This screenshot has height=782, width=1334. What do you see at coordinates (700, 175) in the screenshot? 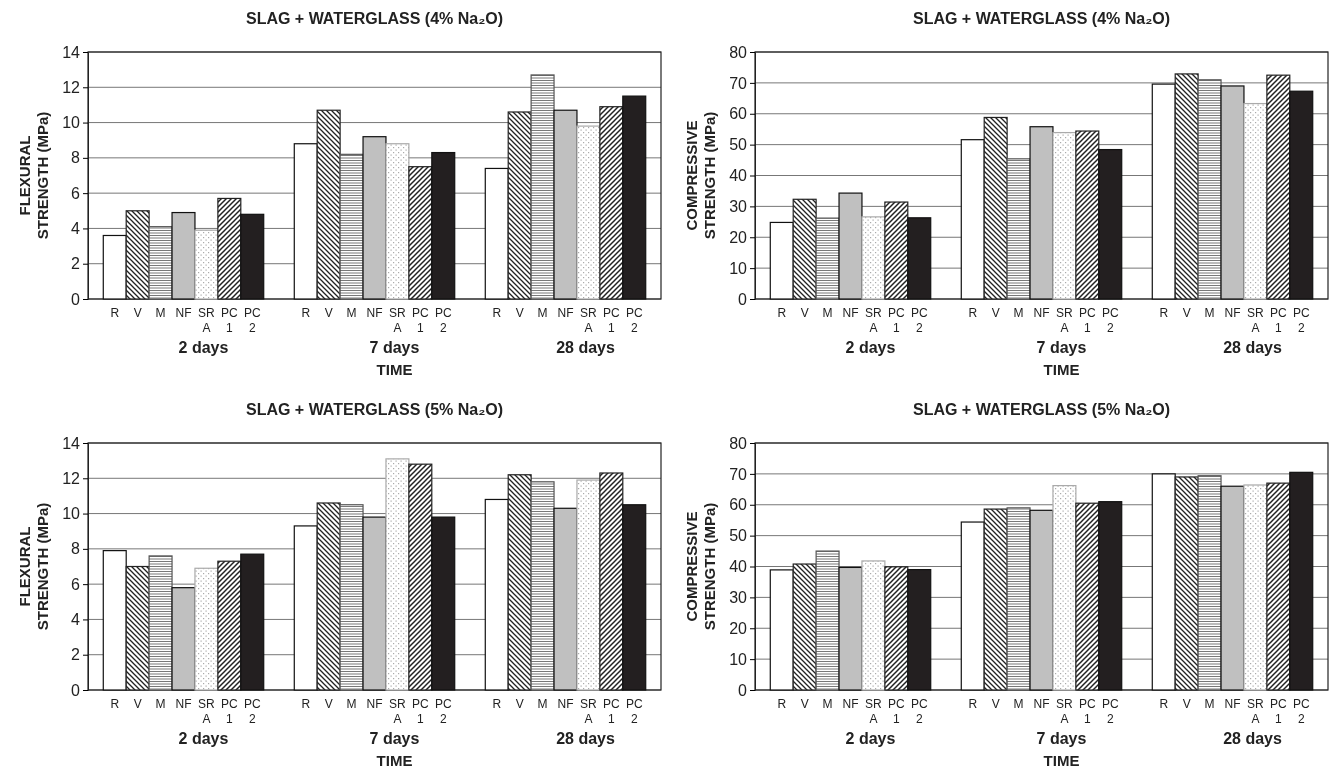
I see `y-axis-title: COMPRESSIVE STRENGTH (MPa)` at bounding box center [700, 175].